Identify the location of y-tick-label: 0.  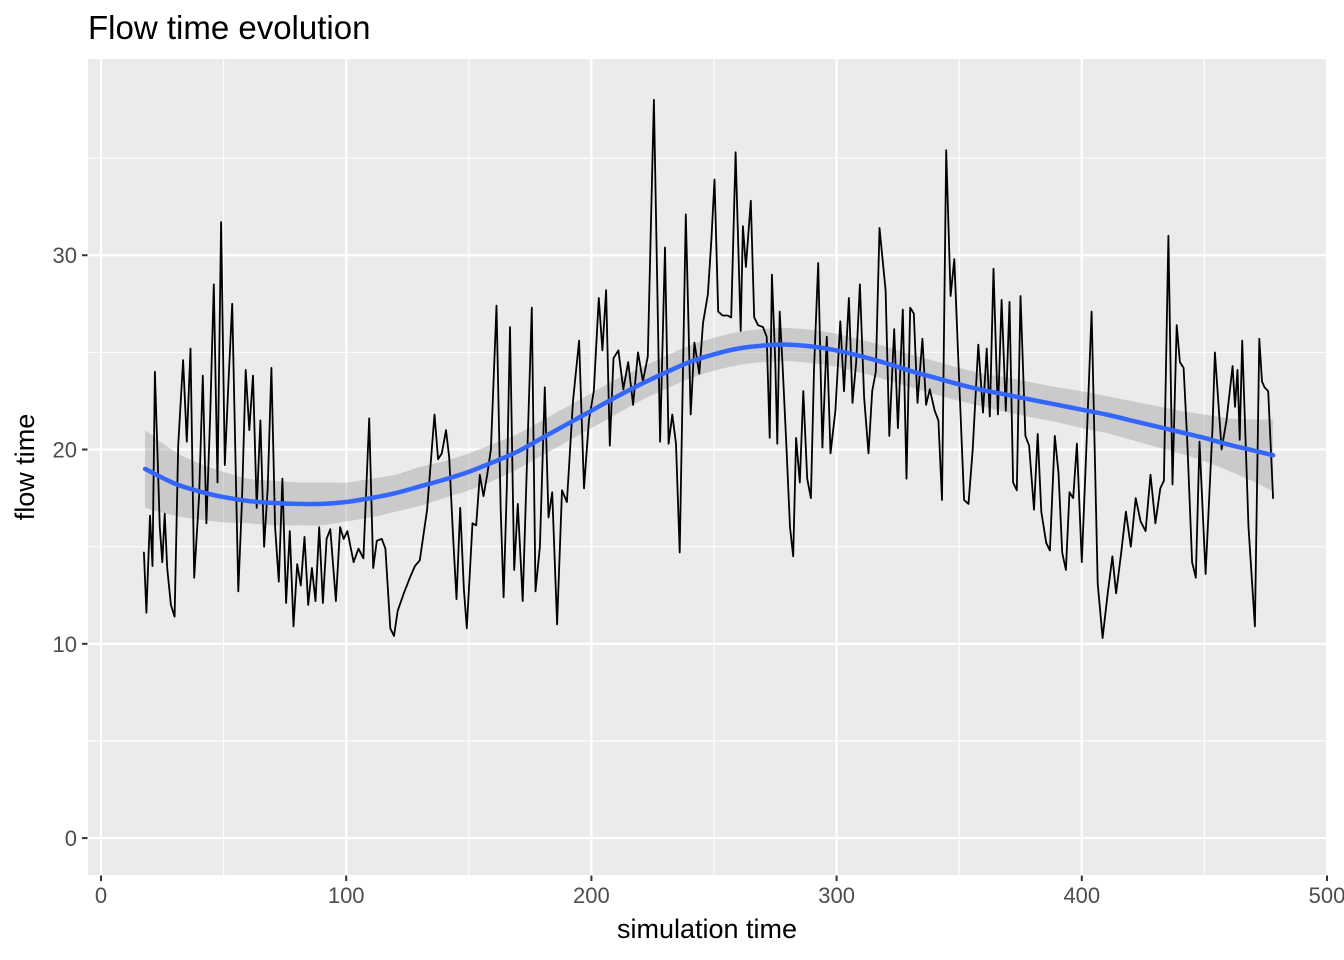
(71, 838).